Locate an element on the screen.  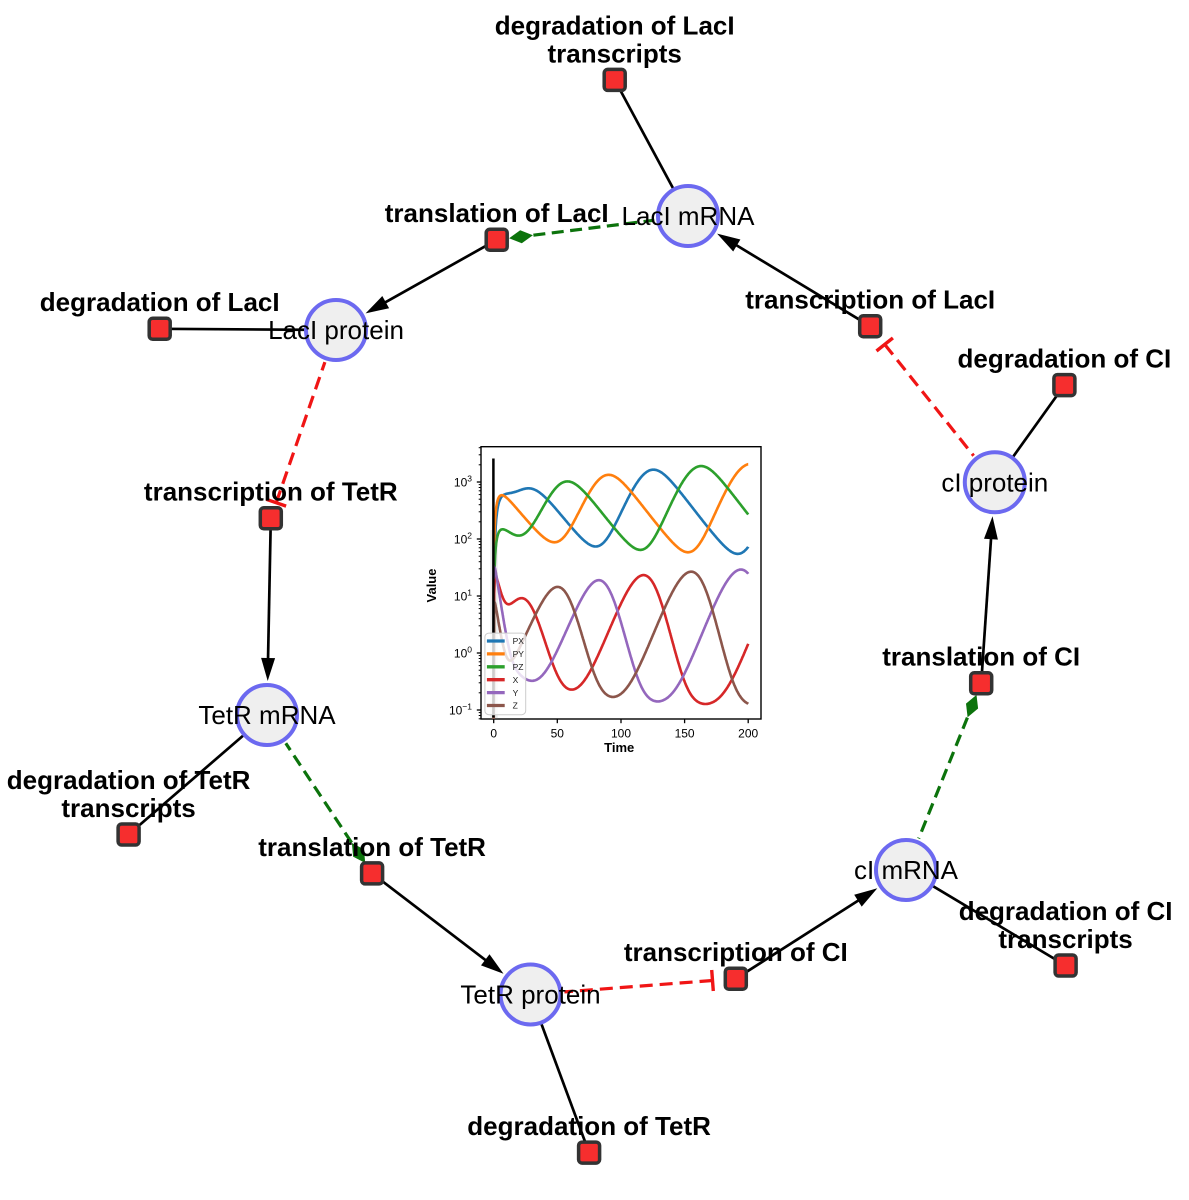
svg-text: transcription of TetR is located at coordinates (271, 492).